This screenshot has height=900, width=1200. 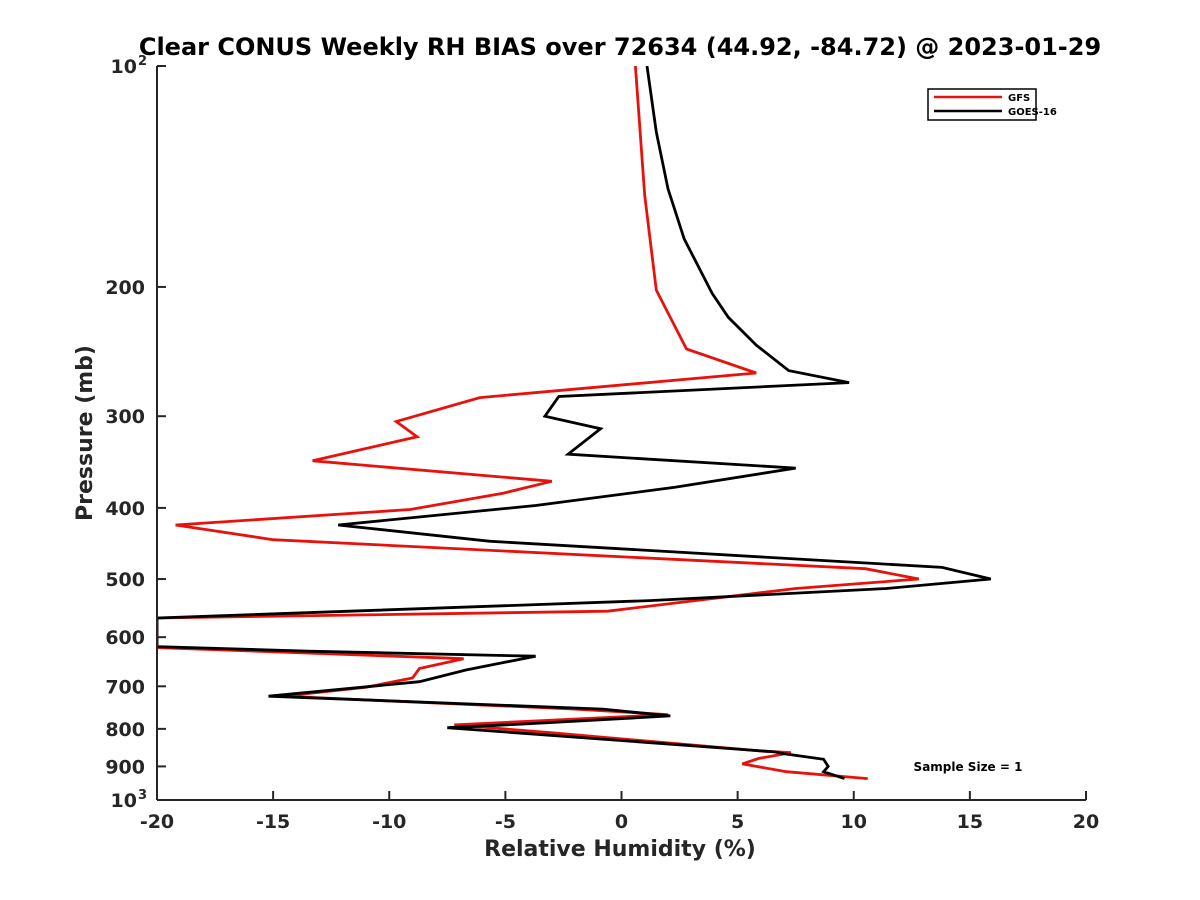 I want to click on y-tick-label: 200, so click(x=125, y=288).